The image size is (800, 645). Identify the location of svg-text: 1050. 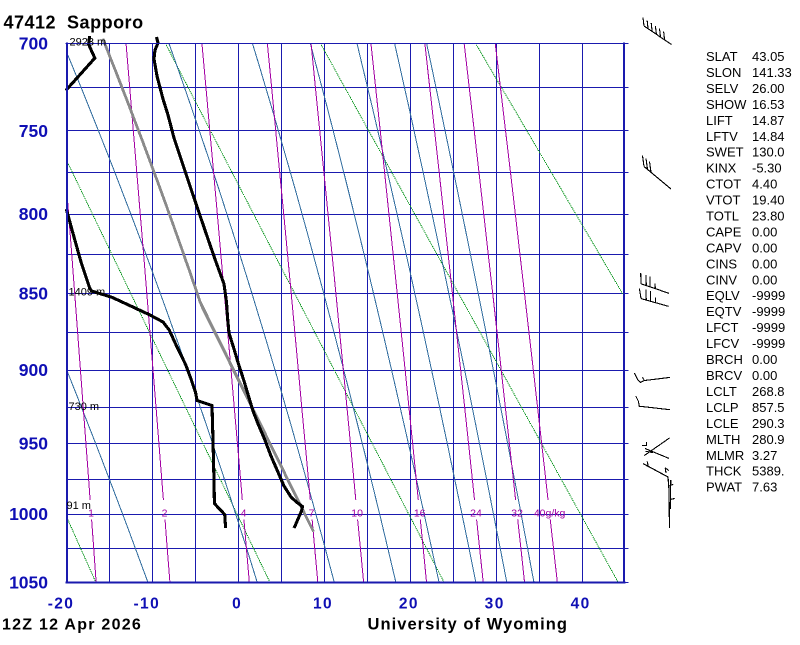
(28, 582).